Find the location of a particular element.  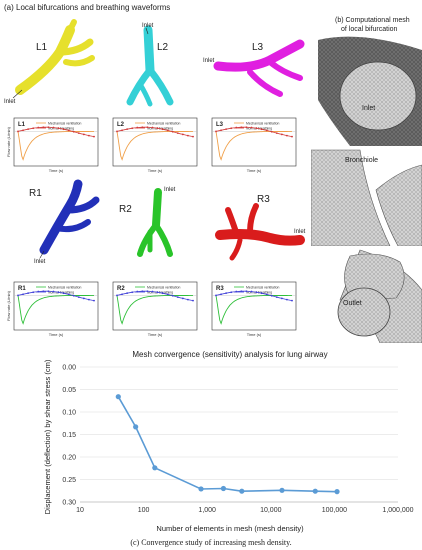

R2-shape is located at coordinates (155, 222).